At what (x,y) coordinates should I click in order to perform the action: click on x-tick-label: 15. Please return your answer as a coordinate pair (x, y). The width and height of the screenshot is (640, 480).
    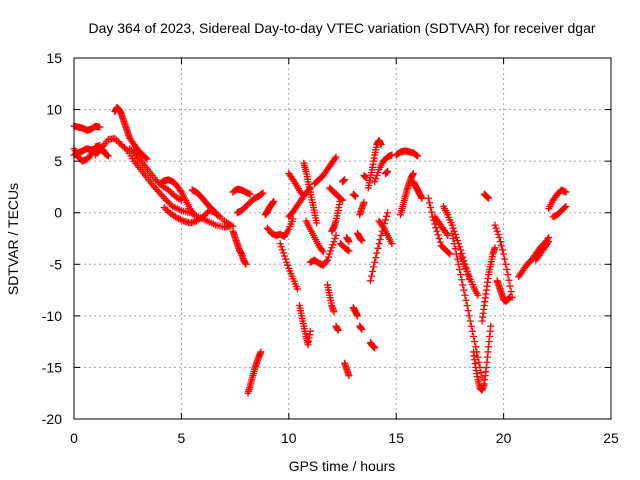
    Looking at the image, I should click on (396, 438).